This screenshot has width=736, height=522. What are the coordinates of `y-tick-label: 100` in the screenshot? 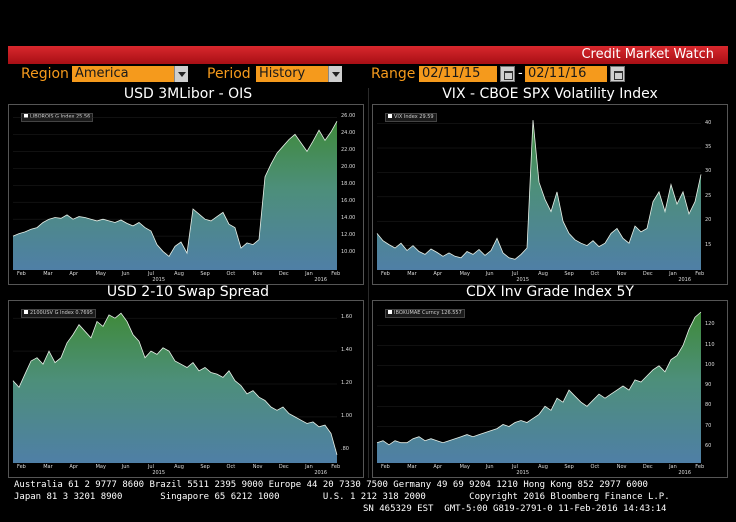 It's located at (710, 364).